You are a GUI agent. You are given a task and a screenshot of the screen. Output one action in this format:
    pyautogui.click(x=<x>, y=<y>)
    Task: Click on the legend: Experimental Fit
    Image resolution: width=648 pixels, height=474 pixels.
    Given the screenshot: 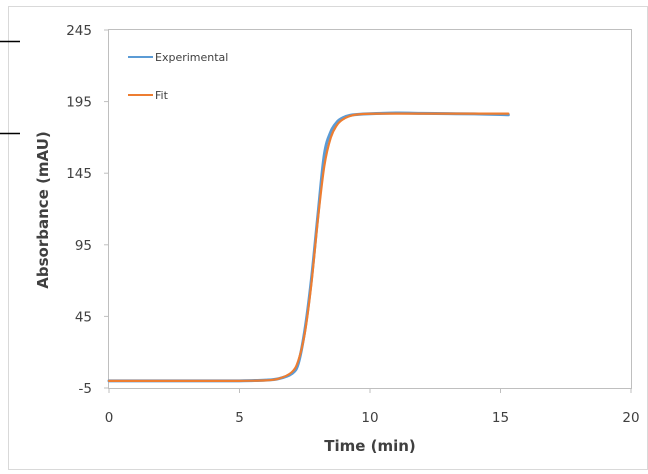 What is the action you would take?
    pyautogui.click(x=178, y=76)
    